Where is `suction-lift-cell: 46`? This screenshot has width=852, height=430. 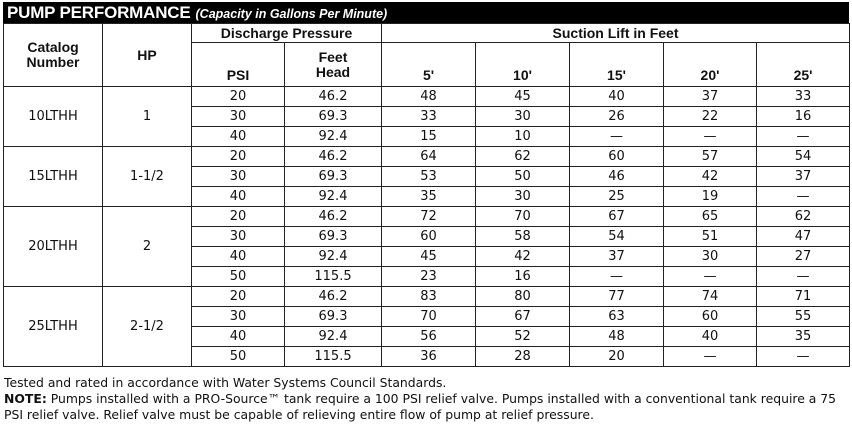
suction-lift-cell: 46 is located at coordinates (616, 176).